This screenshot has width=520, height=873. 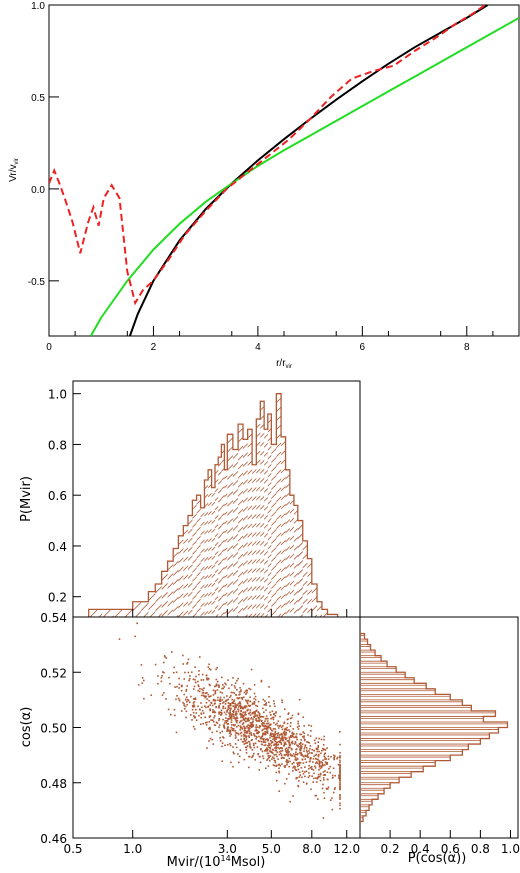 What do you see at coordinates (132, 849) in the screenshot?
I see `scatter-x-tick-label: 1.0` at bounding box center [132, 849].